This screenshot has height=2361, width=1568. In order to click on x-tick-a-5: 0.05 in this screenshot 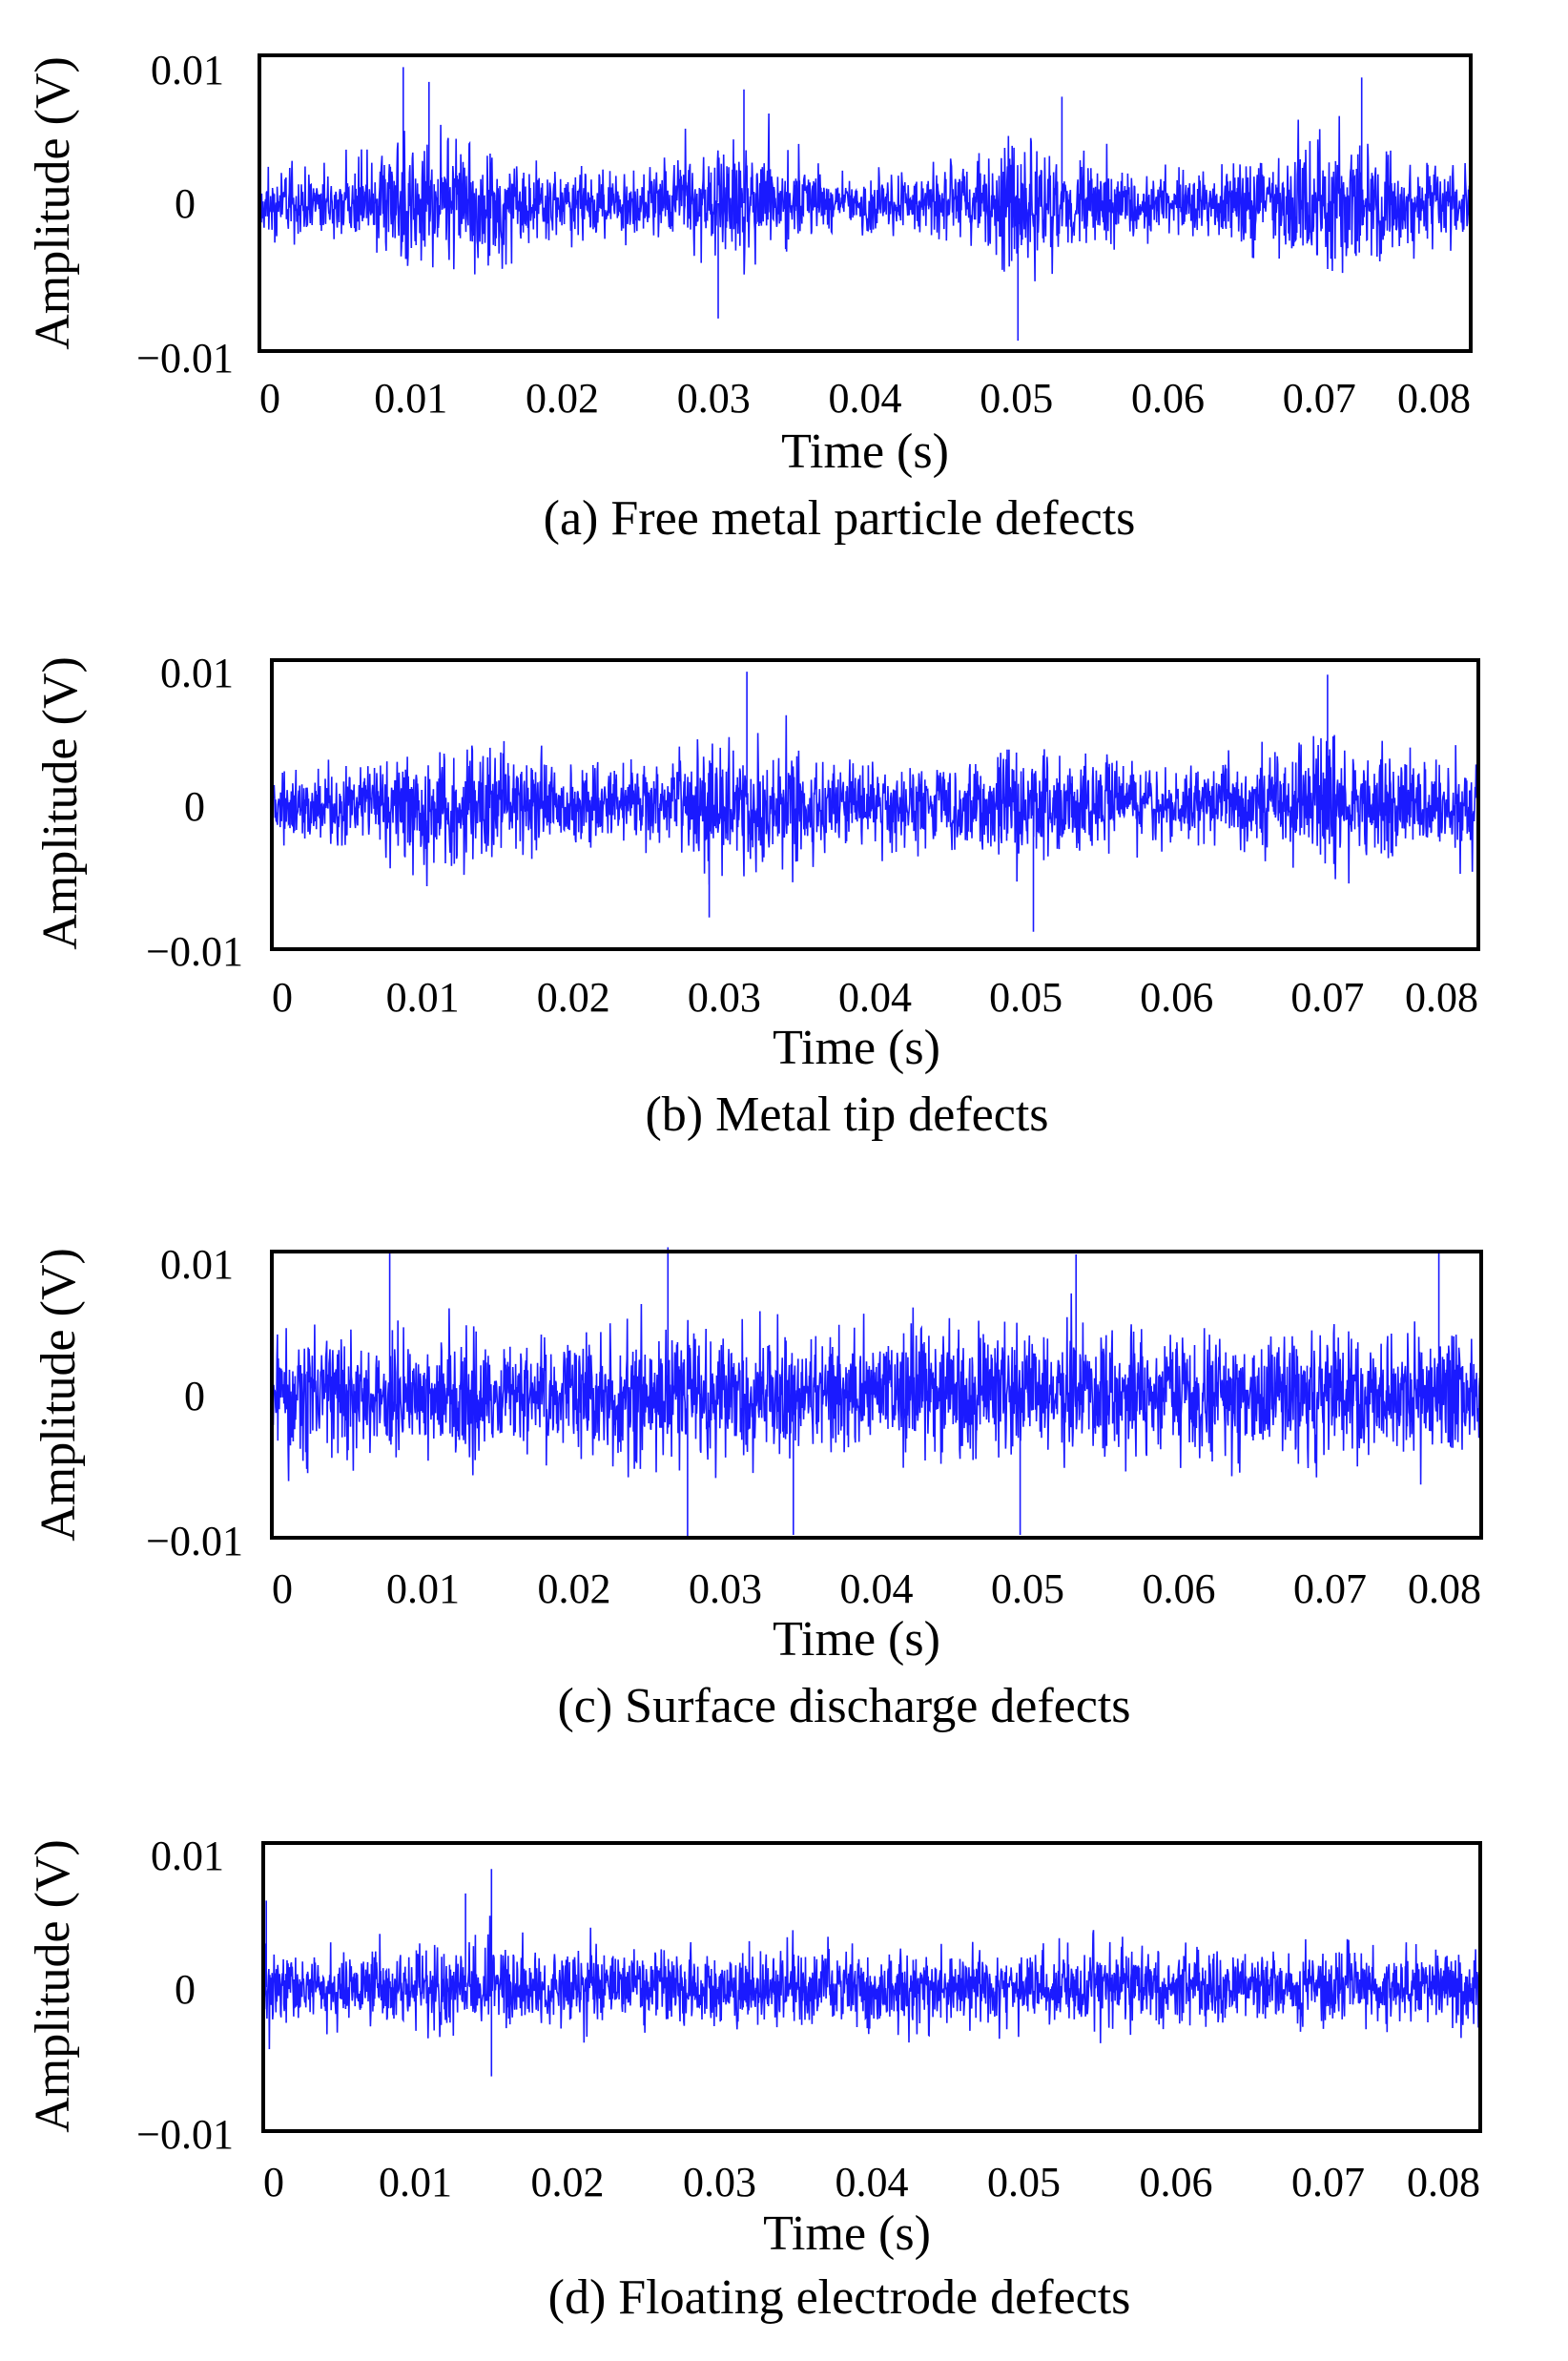, I will do `click(1016, 398)`.